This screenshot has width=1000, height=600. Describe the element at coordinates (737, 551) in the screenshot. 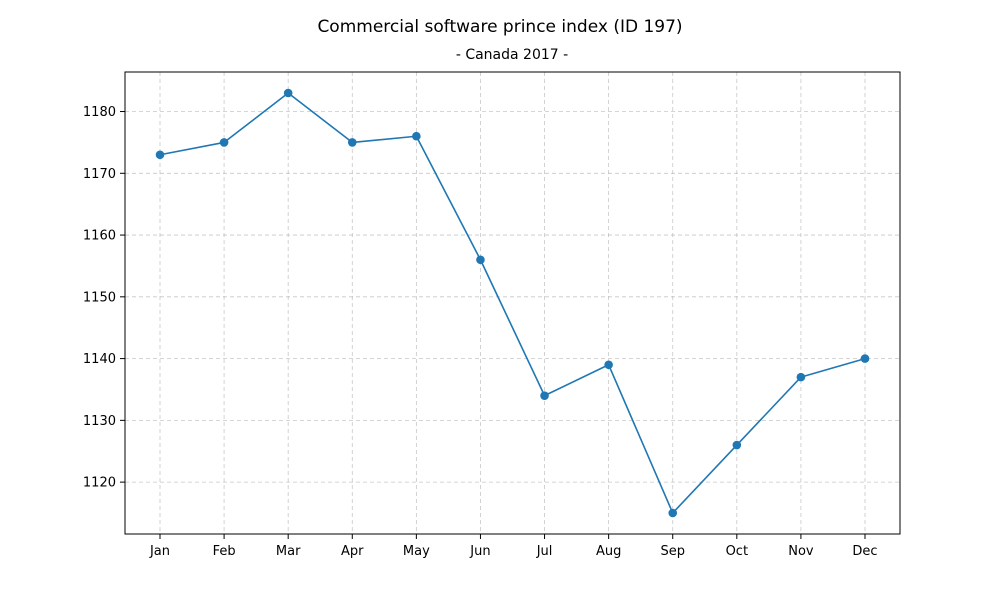

I see `x-tick-label: Oct` at that location.